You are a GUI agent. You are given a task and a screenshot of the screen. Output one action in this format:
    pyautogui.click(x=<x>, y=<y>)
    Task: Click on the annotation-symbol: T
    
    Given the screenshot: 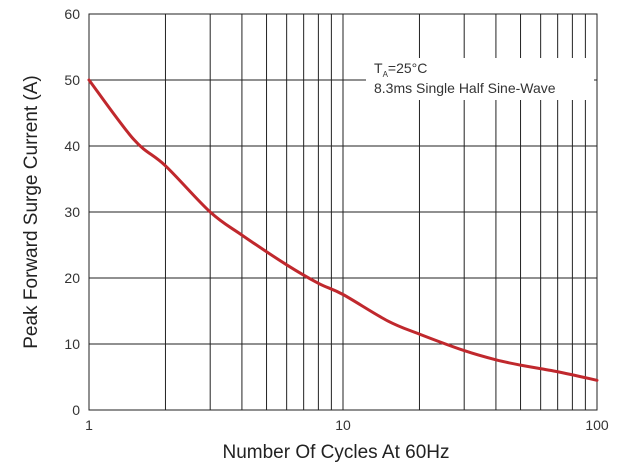 What is the action you would take?
    pyautogui.click(x=378, y=68)
    